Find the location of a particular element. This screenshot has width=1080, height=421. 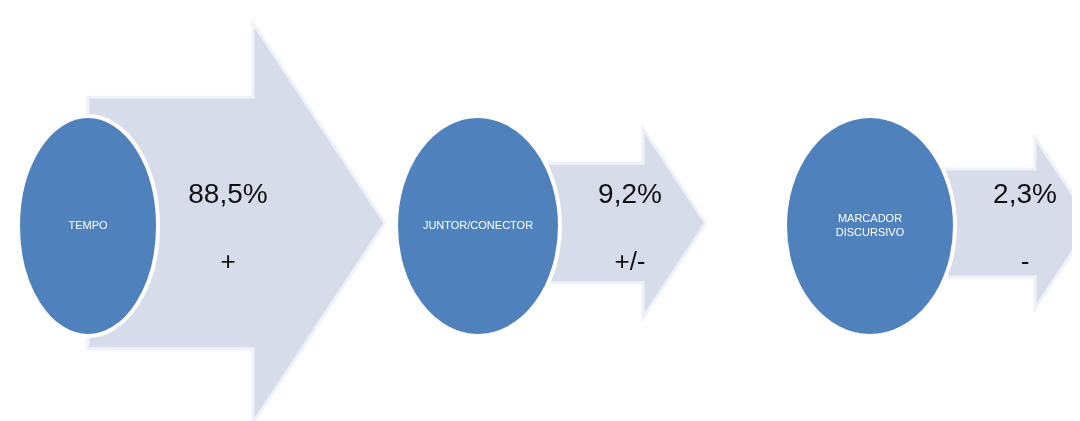

category-label: TEMPO is located at coordinates (88, 224).